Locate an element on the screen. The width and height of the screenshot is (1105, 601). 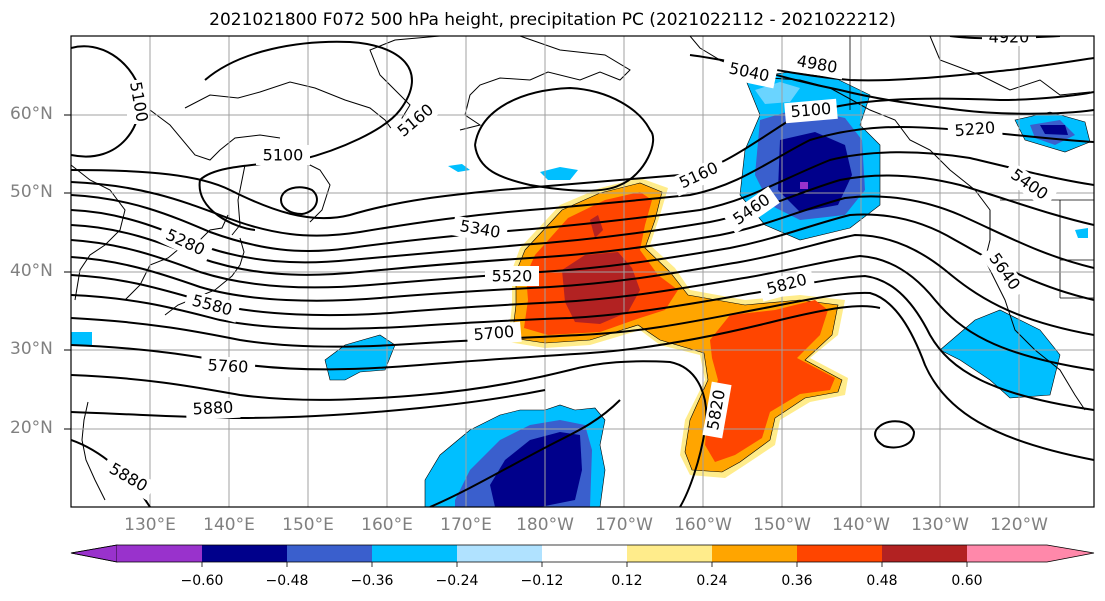
lon-label: 140°E is located at coordinates (229, 525).